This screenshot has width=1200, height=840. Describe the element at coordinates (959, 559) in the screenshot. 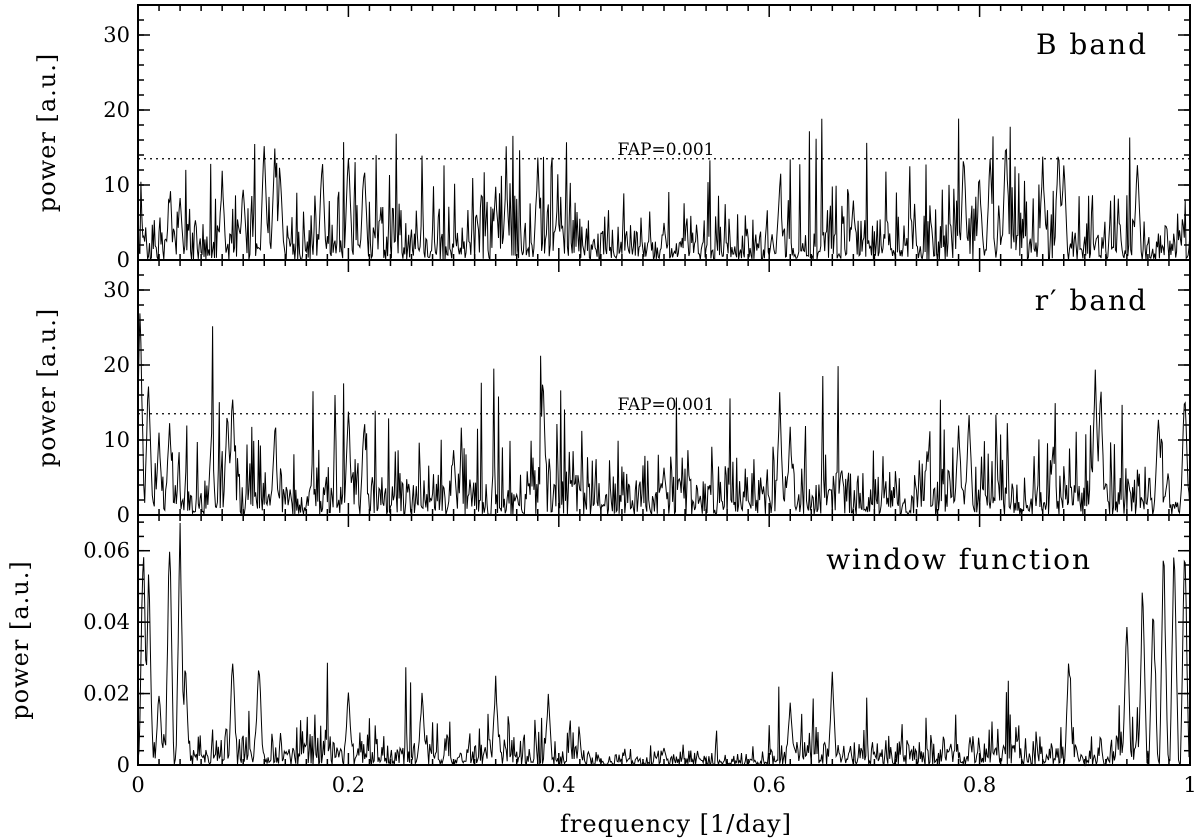

I see `panel-label: window function` at that location.